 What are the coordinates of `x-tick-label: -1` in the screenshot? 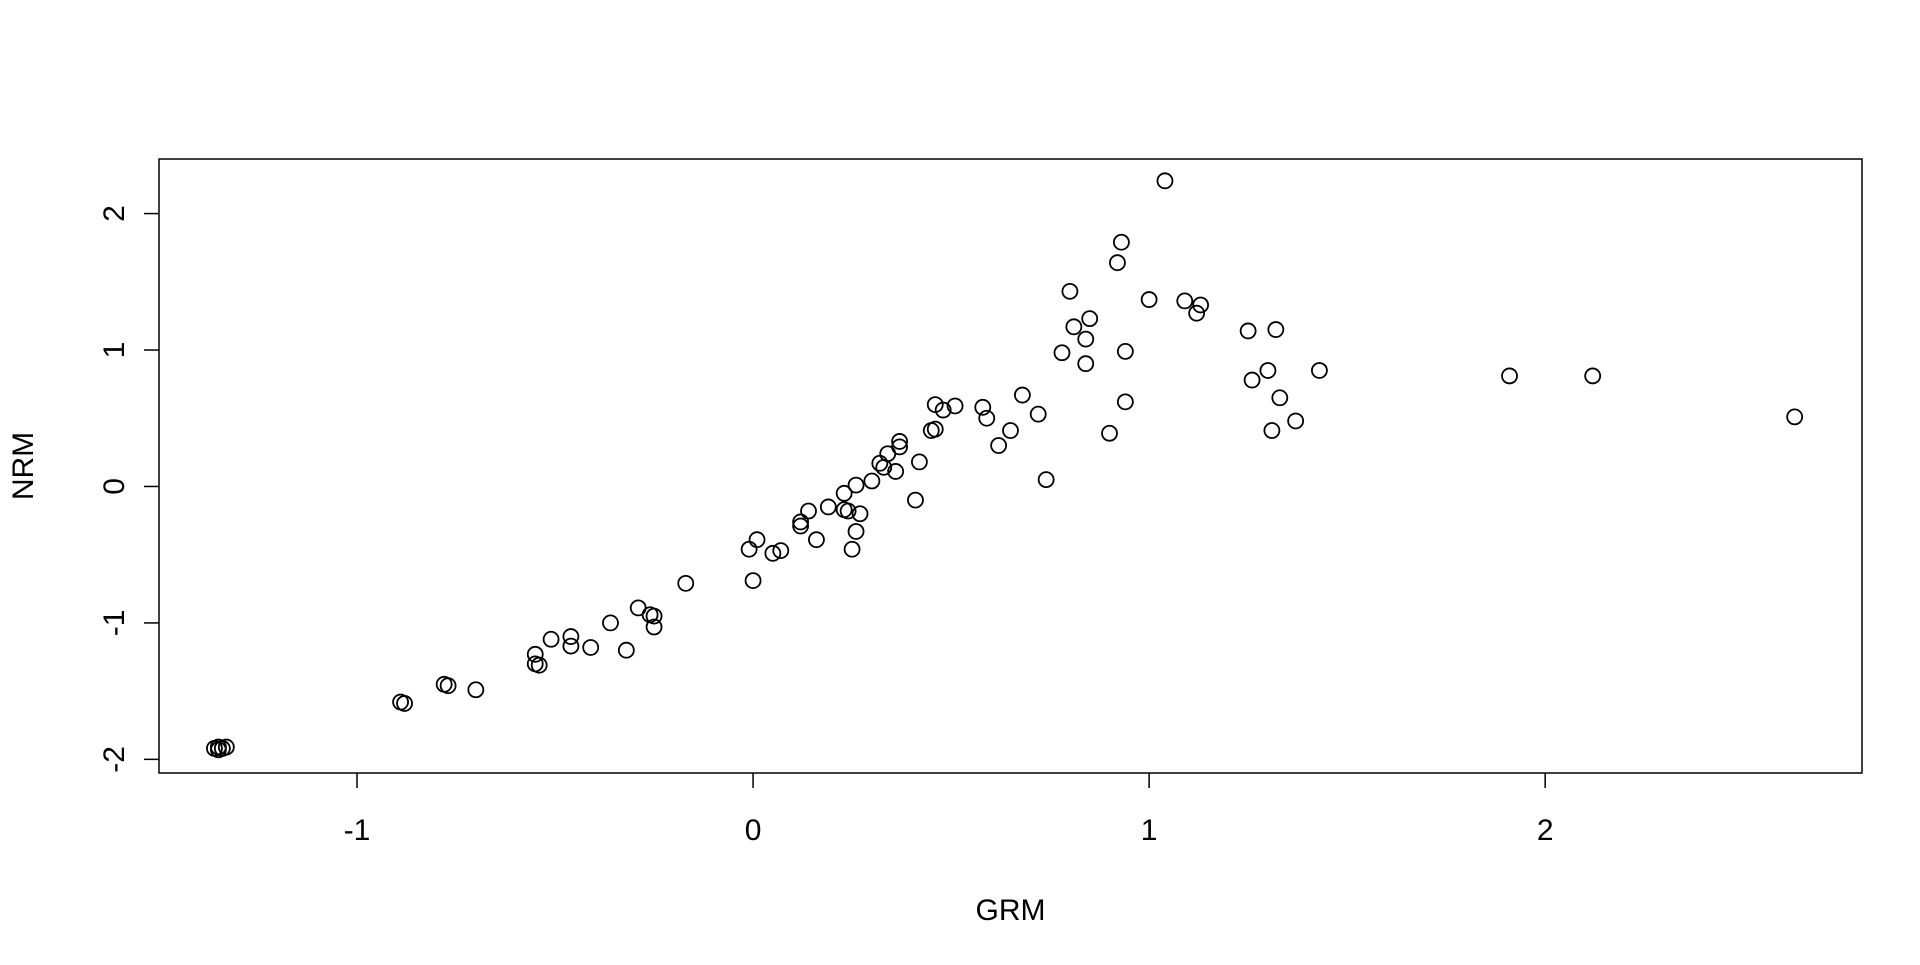 It's located at (357, 830).